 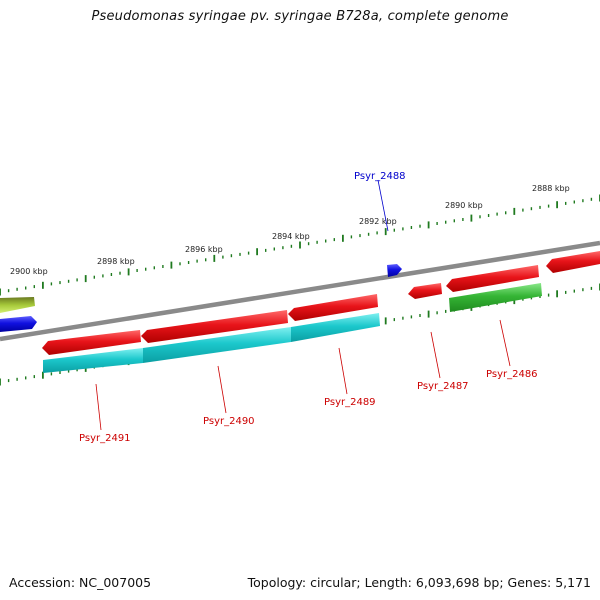 I want to click on scale-label-2890: 2890 kbp, so click(x=464, y=205).